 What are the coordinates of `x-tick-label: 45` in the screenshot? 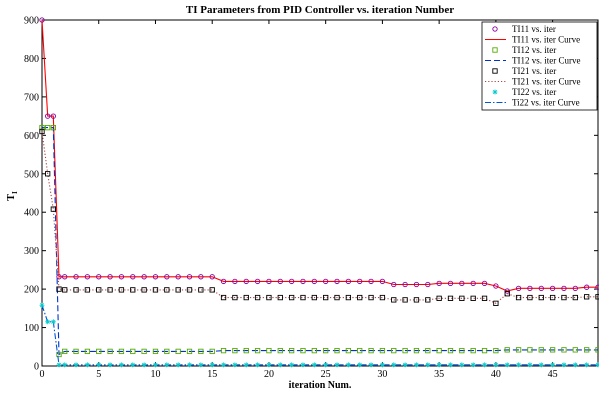 It's located at (553, 374).